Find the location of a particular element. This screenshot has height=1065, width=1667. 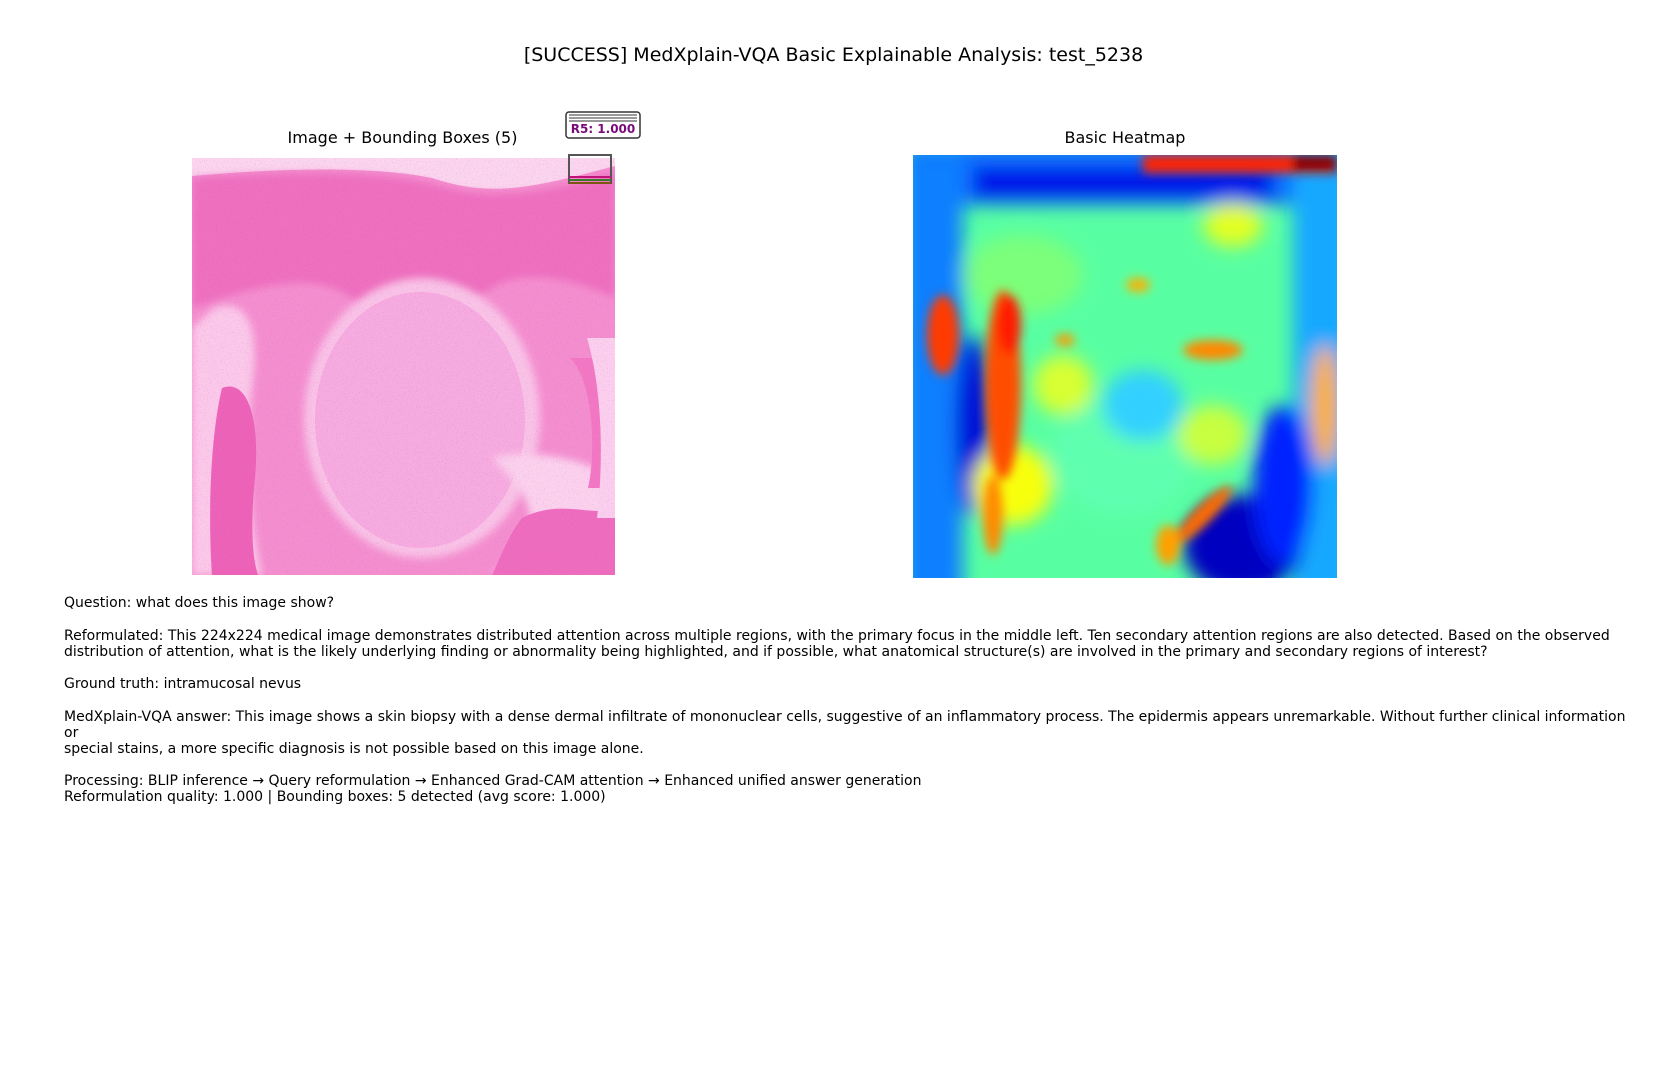

question-text: Question: what does this image show? is located at coordinates (199, 603).